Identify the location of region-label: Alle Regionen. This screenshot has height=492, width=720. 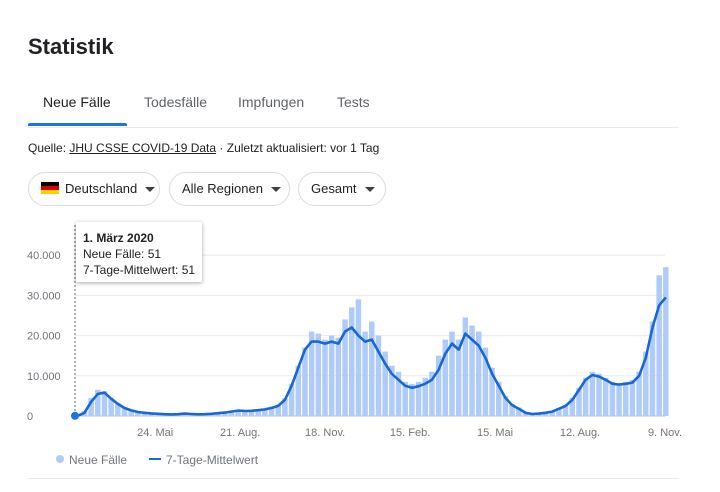
(222, 188).